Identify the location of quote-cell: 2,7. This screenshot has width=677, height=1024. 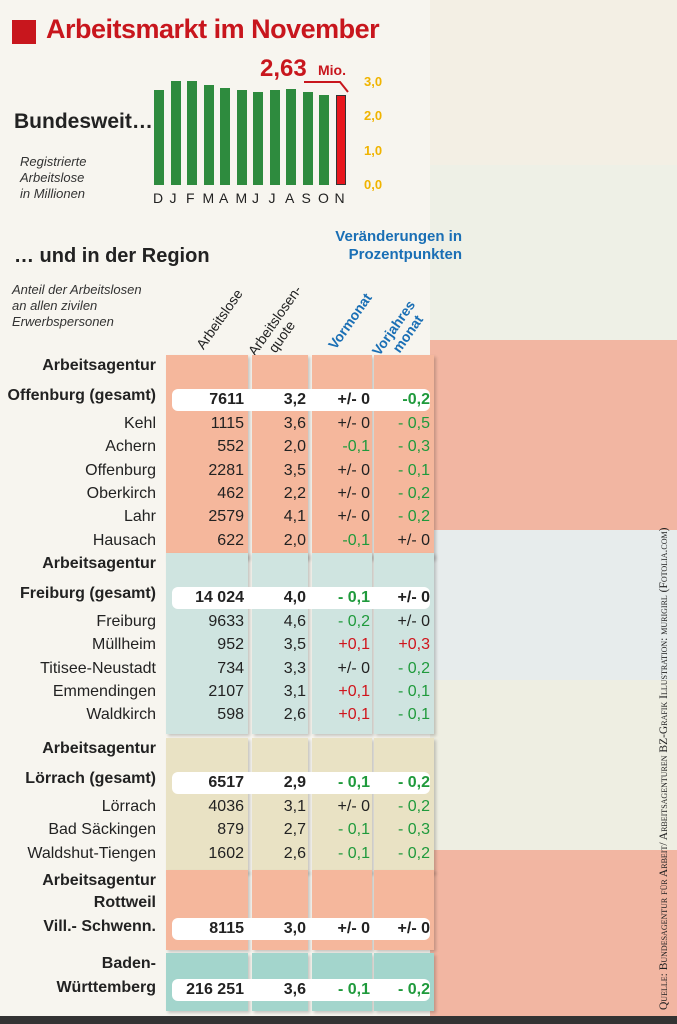
(294, 830).